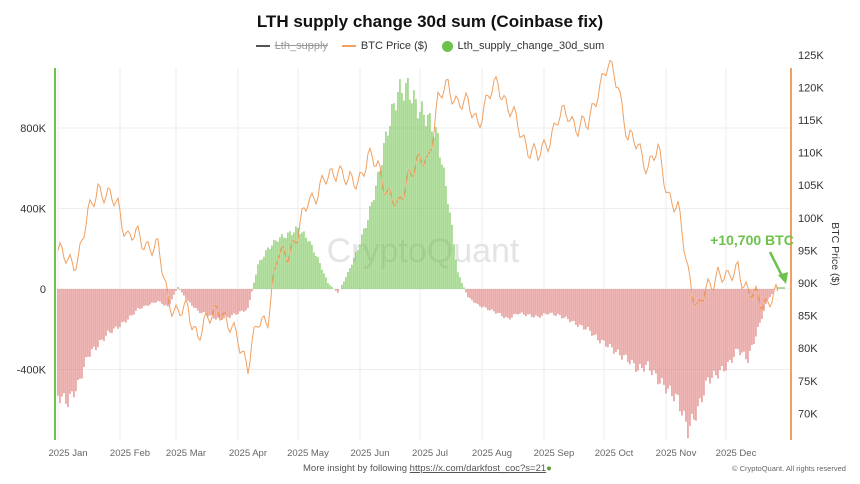  What do you see at coordinates (291, 46) in the screenshot?
I see `legend-item-lth-supply: Lth_supply` at bounding box center [291, 46].